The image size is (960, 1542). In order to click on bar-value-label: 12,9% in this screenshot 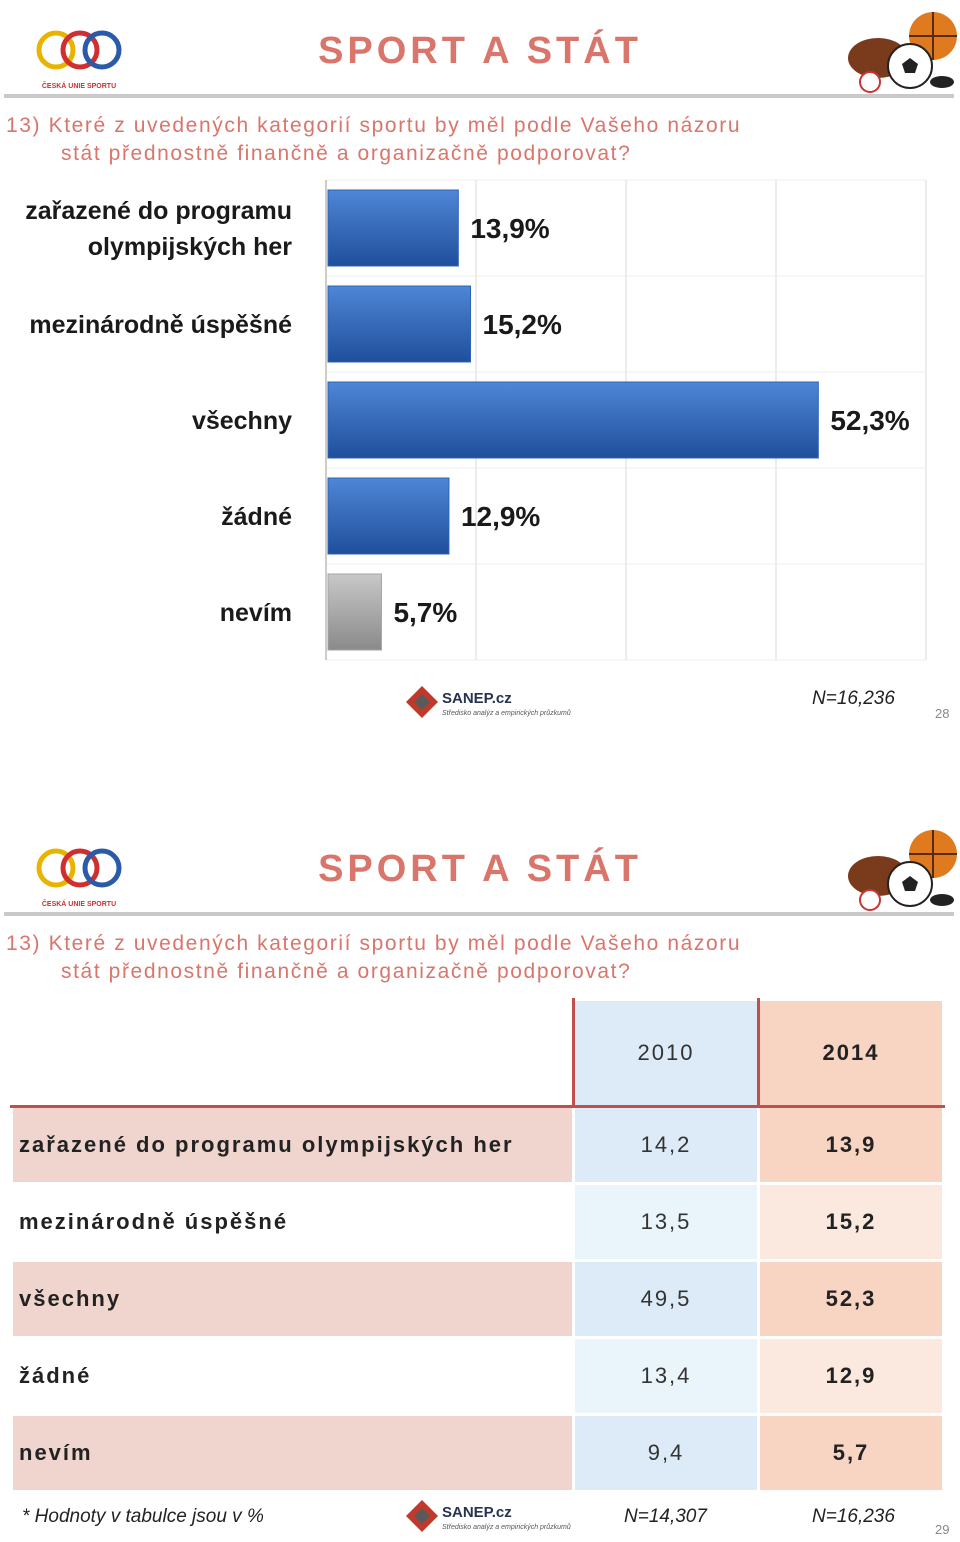, I will do `click(500, 516)`.